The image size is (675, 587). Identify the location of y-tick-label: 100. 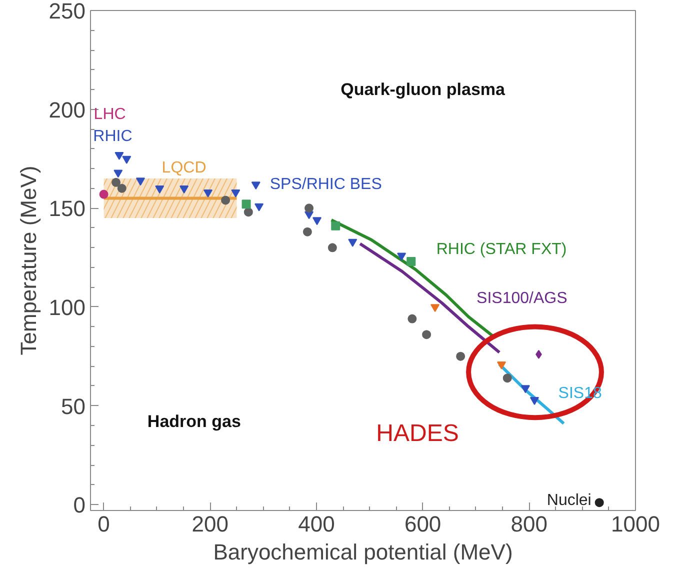
(67, 307).